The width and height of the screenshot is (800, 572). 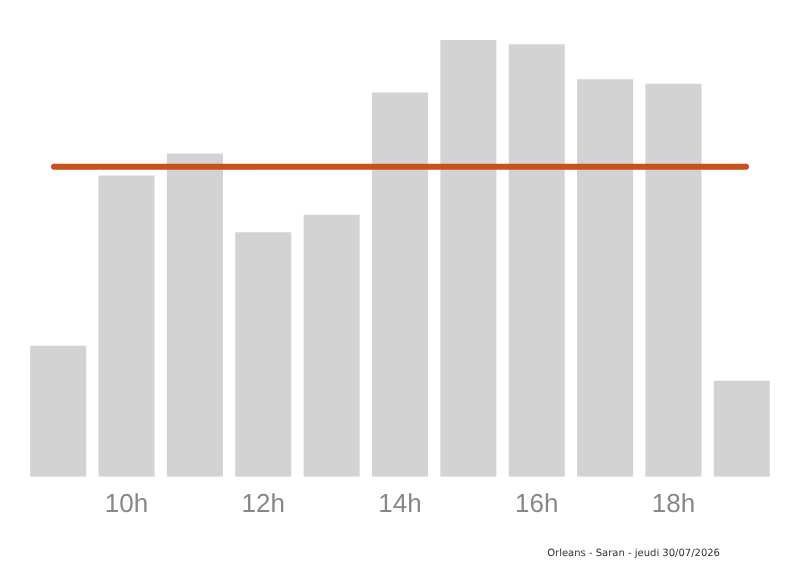 I want to click on x-tick-label: 12h, so click(x=263, y=502).